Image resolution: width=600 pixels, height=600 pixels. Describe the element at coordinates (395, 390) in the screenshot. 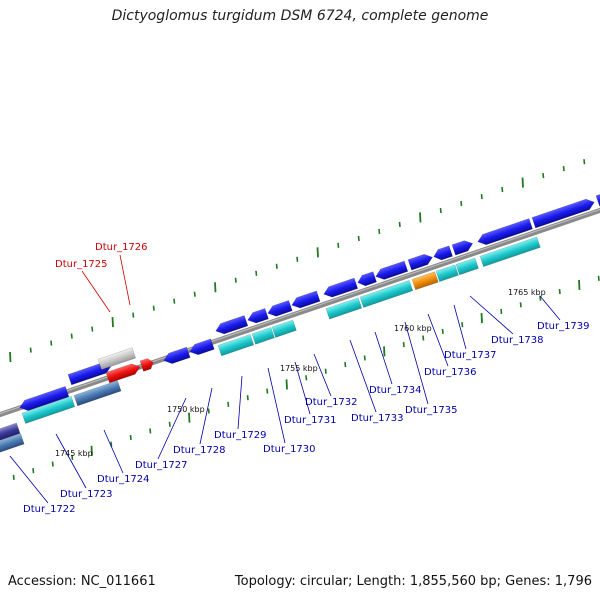

I see `gene-label: Dtur_1734` at that location.